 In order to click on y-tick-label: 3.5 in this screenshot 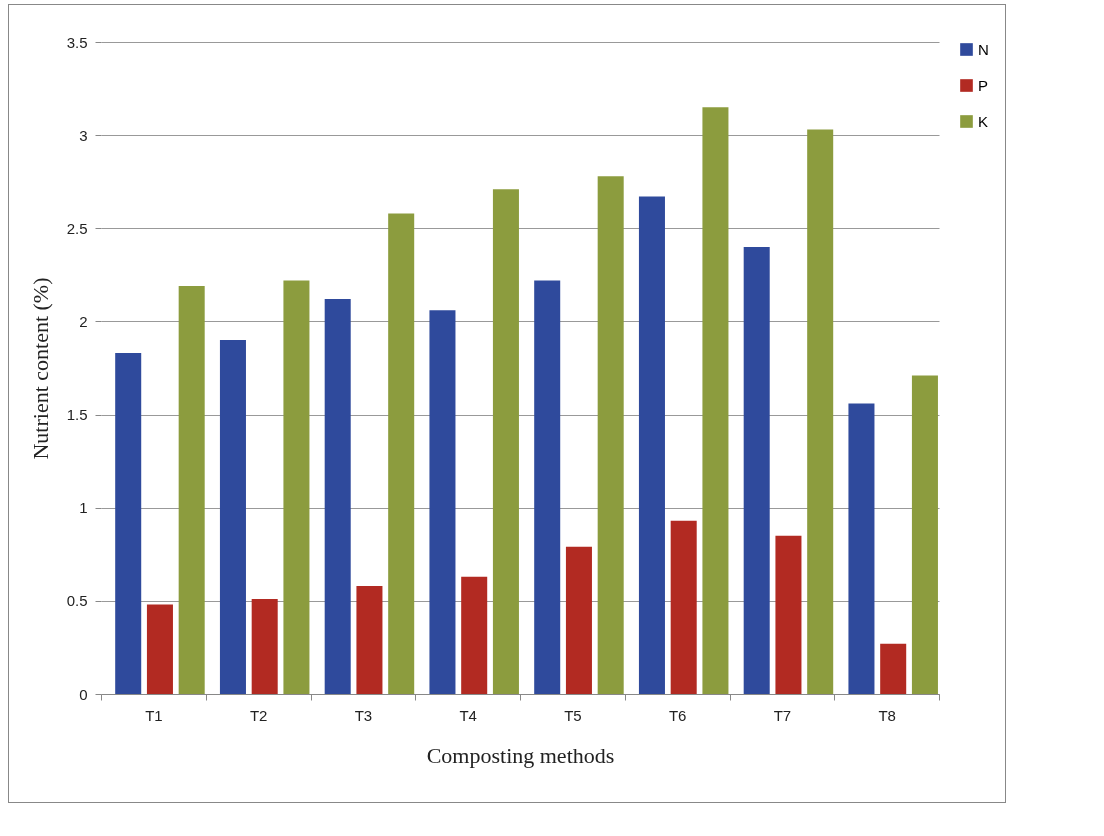, I will do `click(77, 42)`.